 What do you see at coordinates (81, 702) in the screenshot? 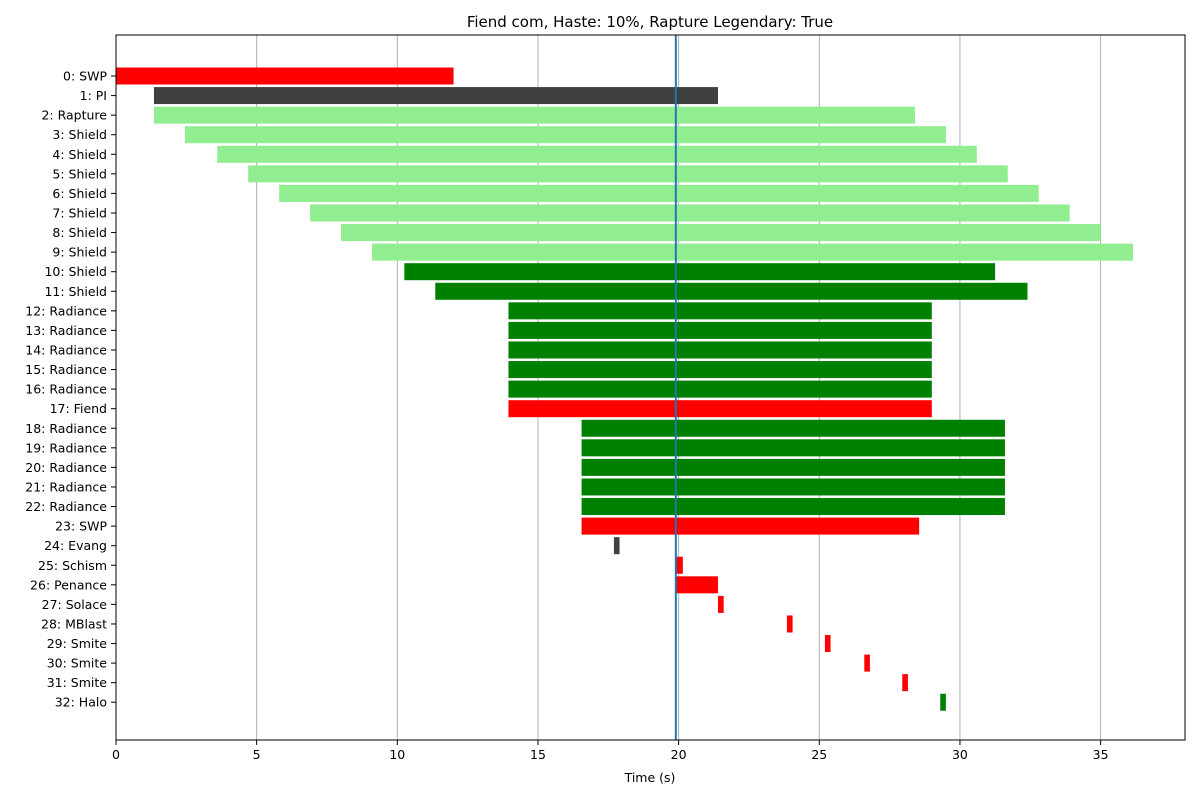
I see `y-tick-label: 32: Halo` at bounding box center [81, 702].